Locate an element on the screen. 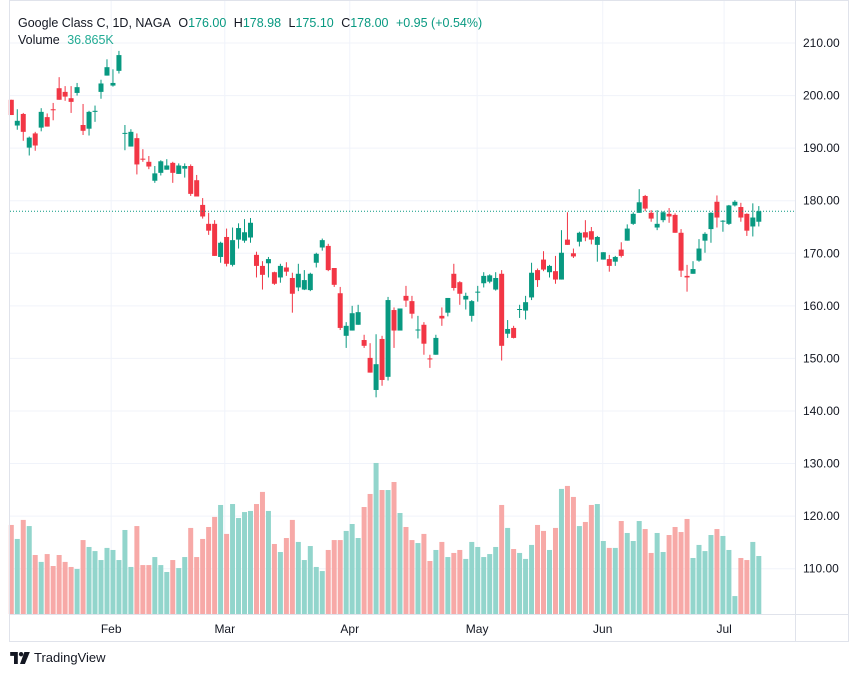 Image resolution: width=859 pixels, height=677 pixels. y-tick-label: 110.00 is located at coordinates (821, 569).